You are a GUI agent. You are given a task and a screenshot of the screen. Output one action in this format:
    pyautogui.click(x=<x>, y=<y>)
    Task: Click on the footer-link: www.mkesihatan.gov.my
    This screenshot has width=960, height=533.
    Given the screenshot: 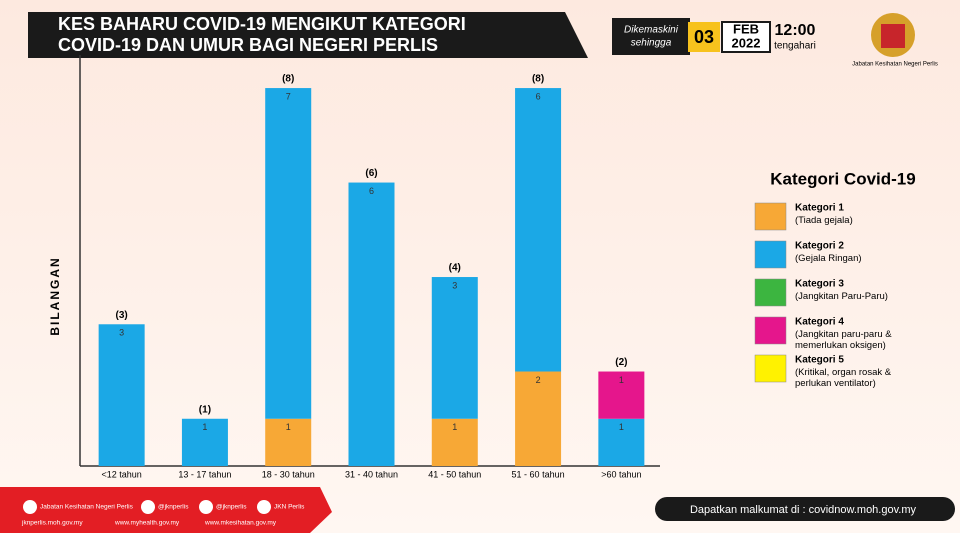 What is the action you would take?
    pyautogui.click(x=240, y=523)
    